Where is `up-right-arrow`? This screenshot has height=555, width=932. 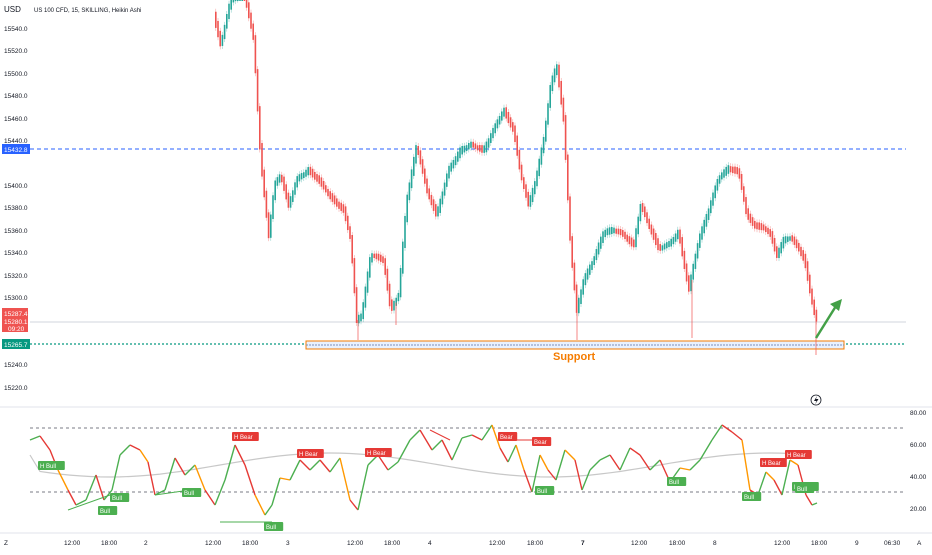 up-right-arrow is located at coordinates (828, 319).